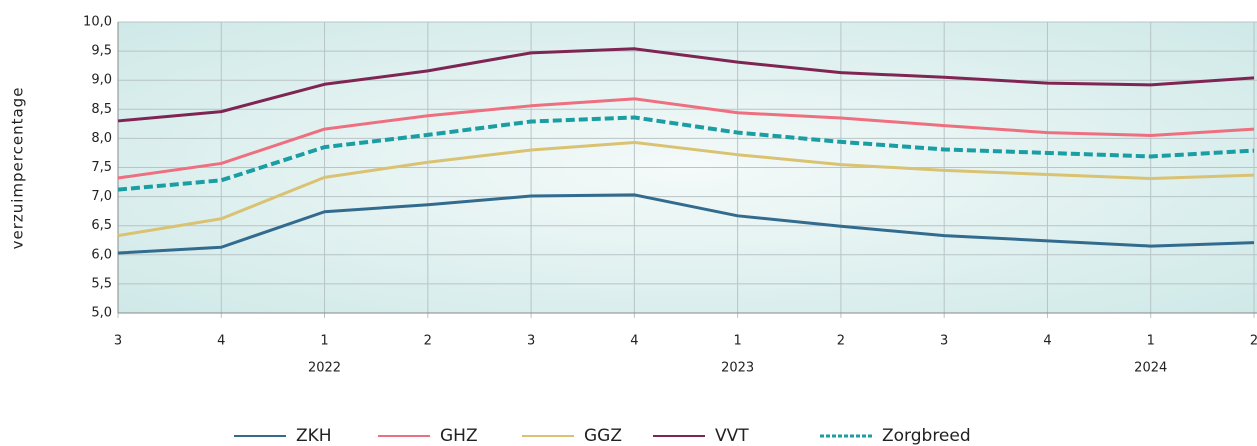 The image size is (1257, 446). Describe the element at coordinates (732, 436) in the screenshot. I see `legend-label: VVT` at that location.